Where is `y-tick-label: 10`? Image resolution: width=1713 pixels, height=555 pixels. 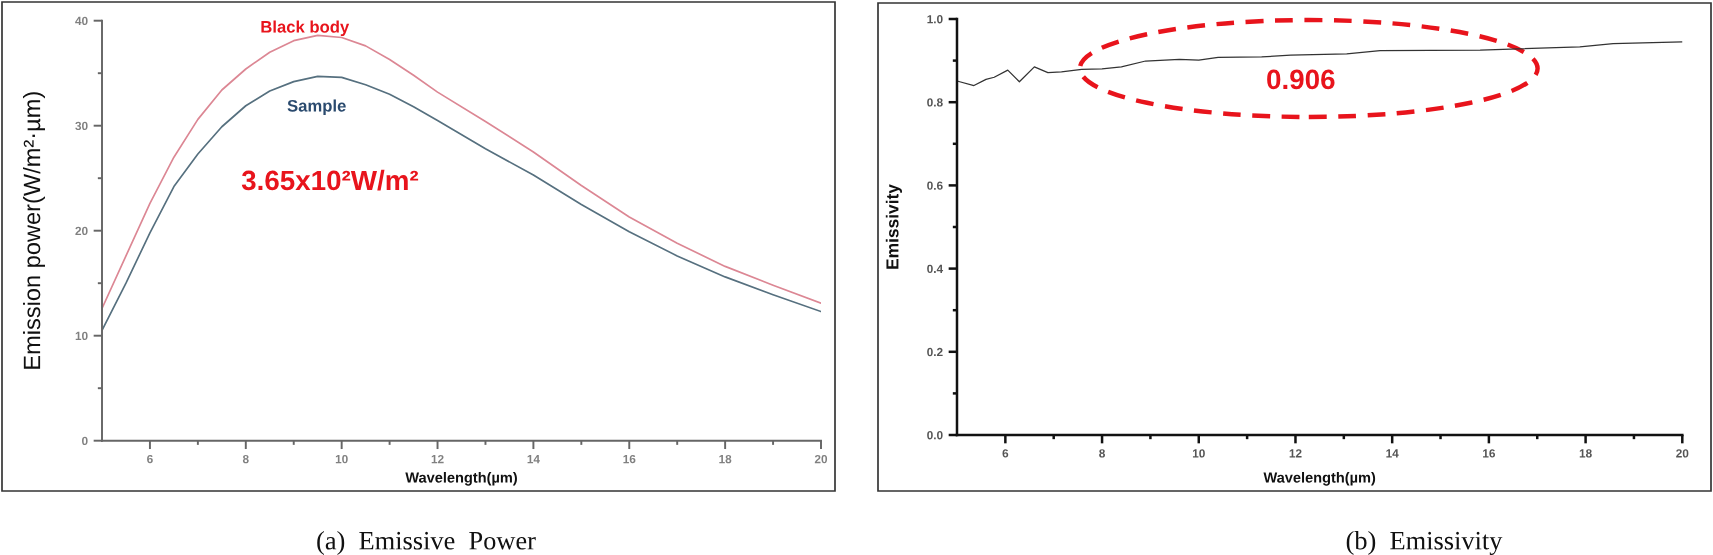
y-tick-label: 10 is located at coordinates (81, 336).